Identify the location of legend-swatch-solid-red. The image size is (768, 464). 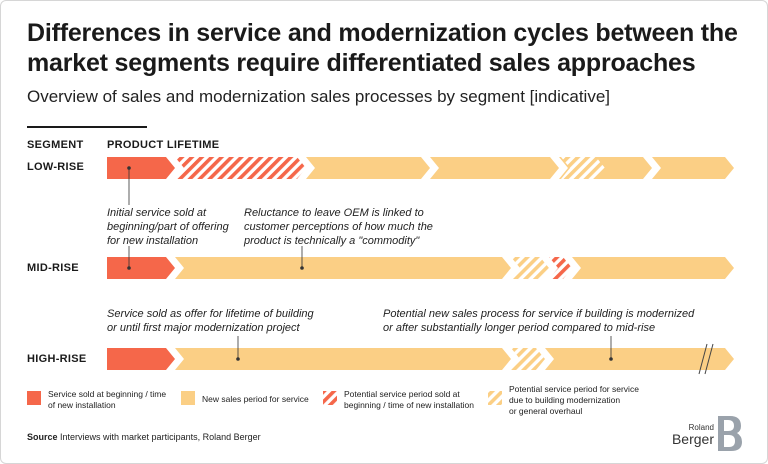
(34, 398).